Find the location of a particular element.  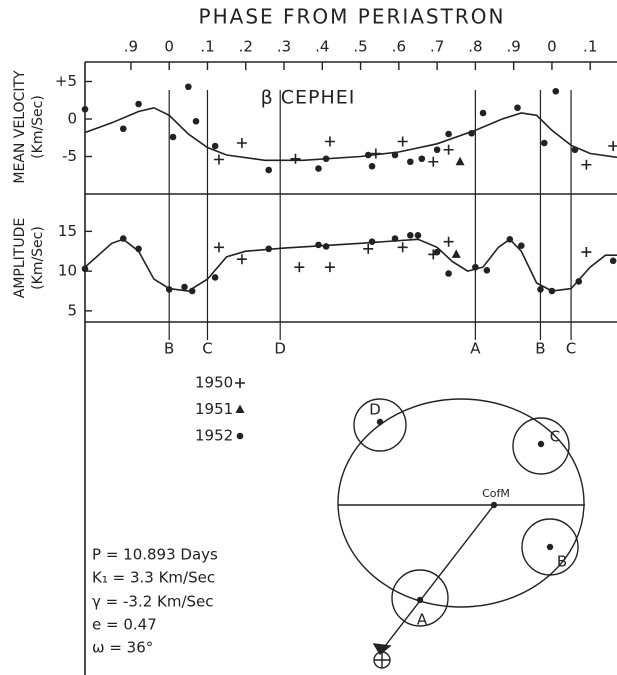

x-tick-label: 0 is located at coordinates (169, 47).